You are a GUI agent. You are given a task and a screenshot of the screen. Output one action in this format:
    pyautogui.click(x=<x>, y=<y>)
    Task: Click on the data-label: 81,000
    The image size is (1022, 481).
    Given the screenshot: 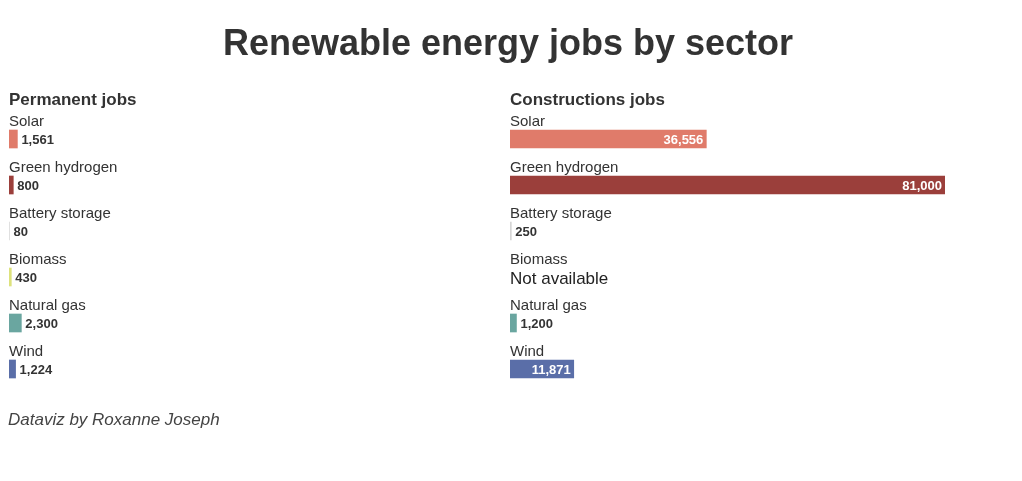 What is the action you would take?
    pyautogui.click(x=922, y=185)
    